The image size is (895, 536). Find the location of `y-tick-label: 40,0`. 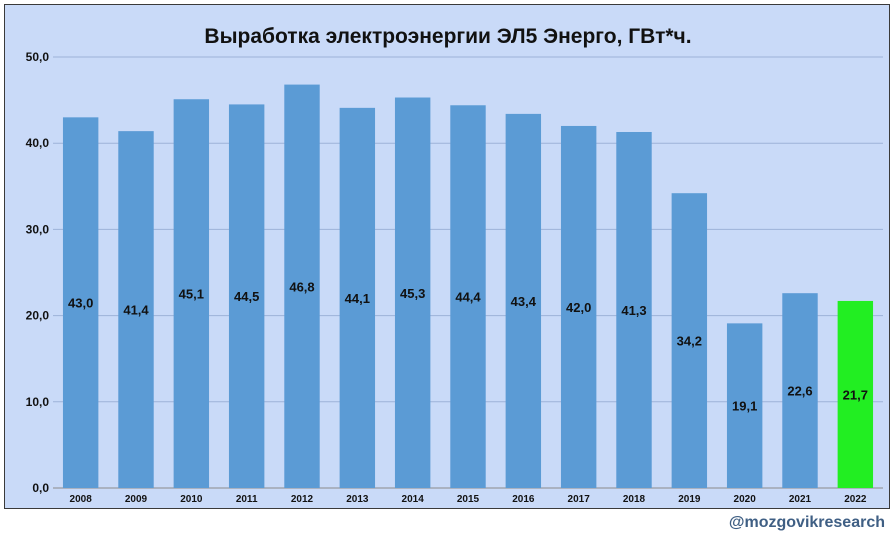

y-tick-label: 40,0 is located at coordinates (38, 143).